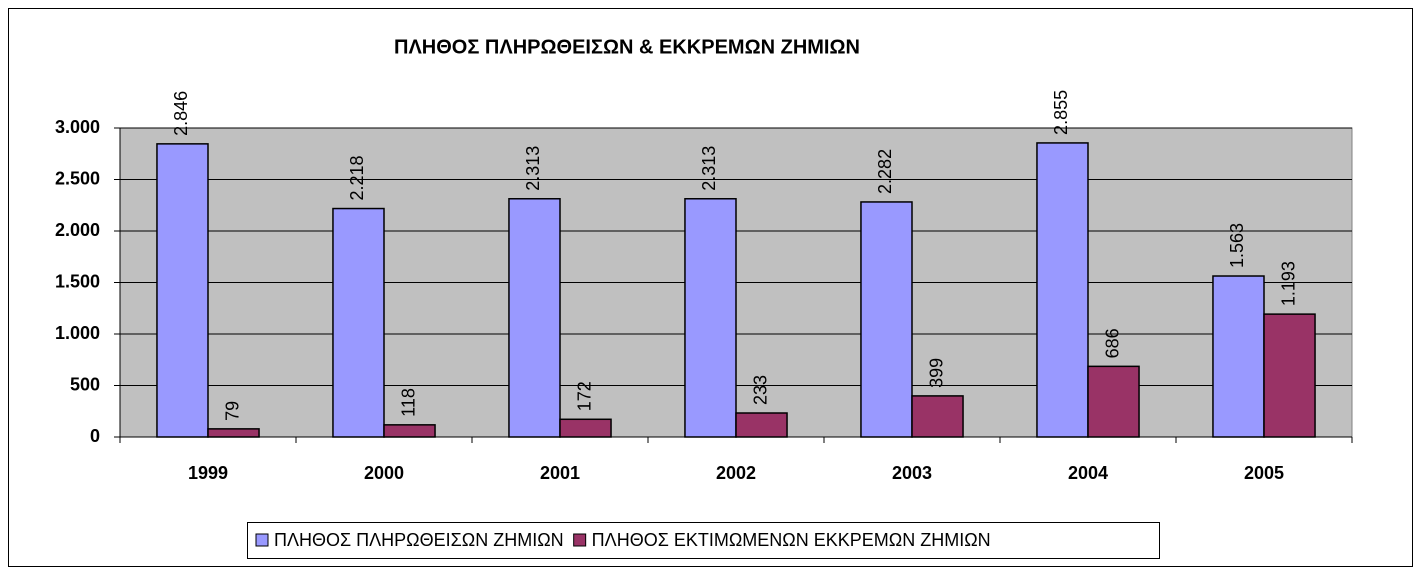 This screenshot has height=568, width=1417. Describe the element at coordinates (1088, 473) in the screenshot. I see `x-tick-label: 2004` at that location.